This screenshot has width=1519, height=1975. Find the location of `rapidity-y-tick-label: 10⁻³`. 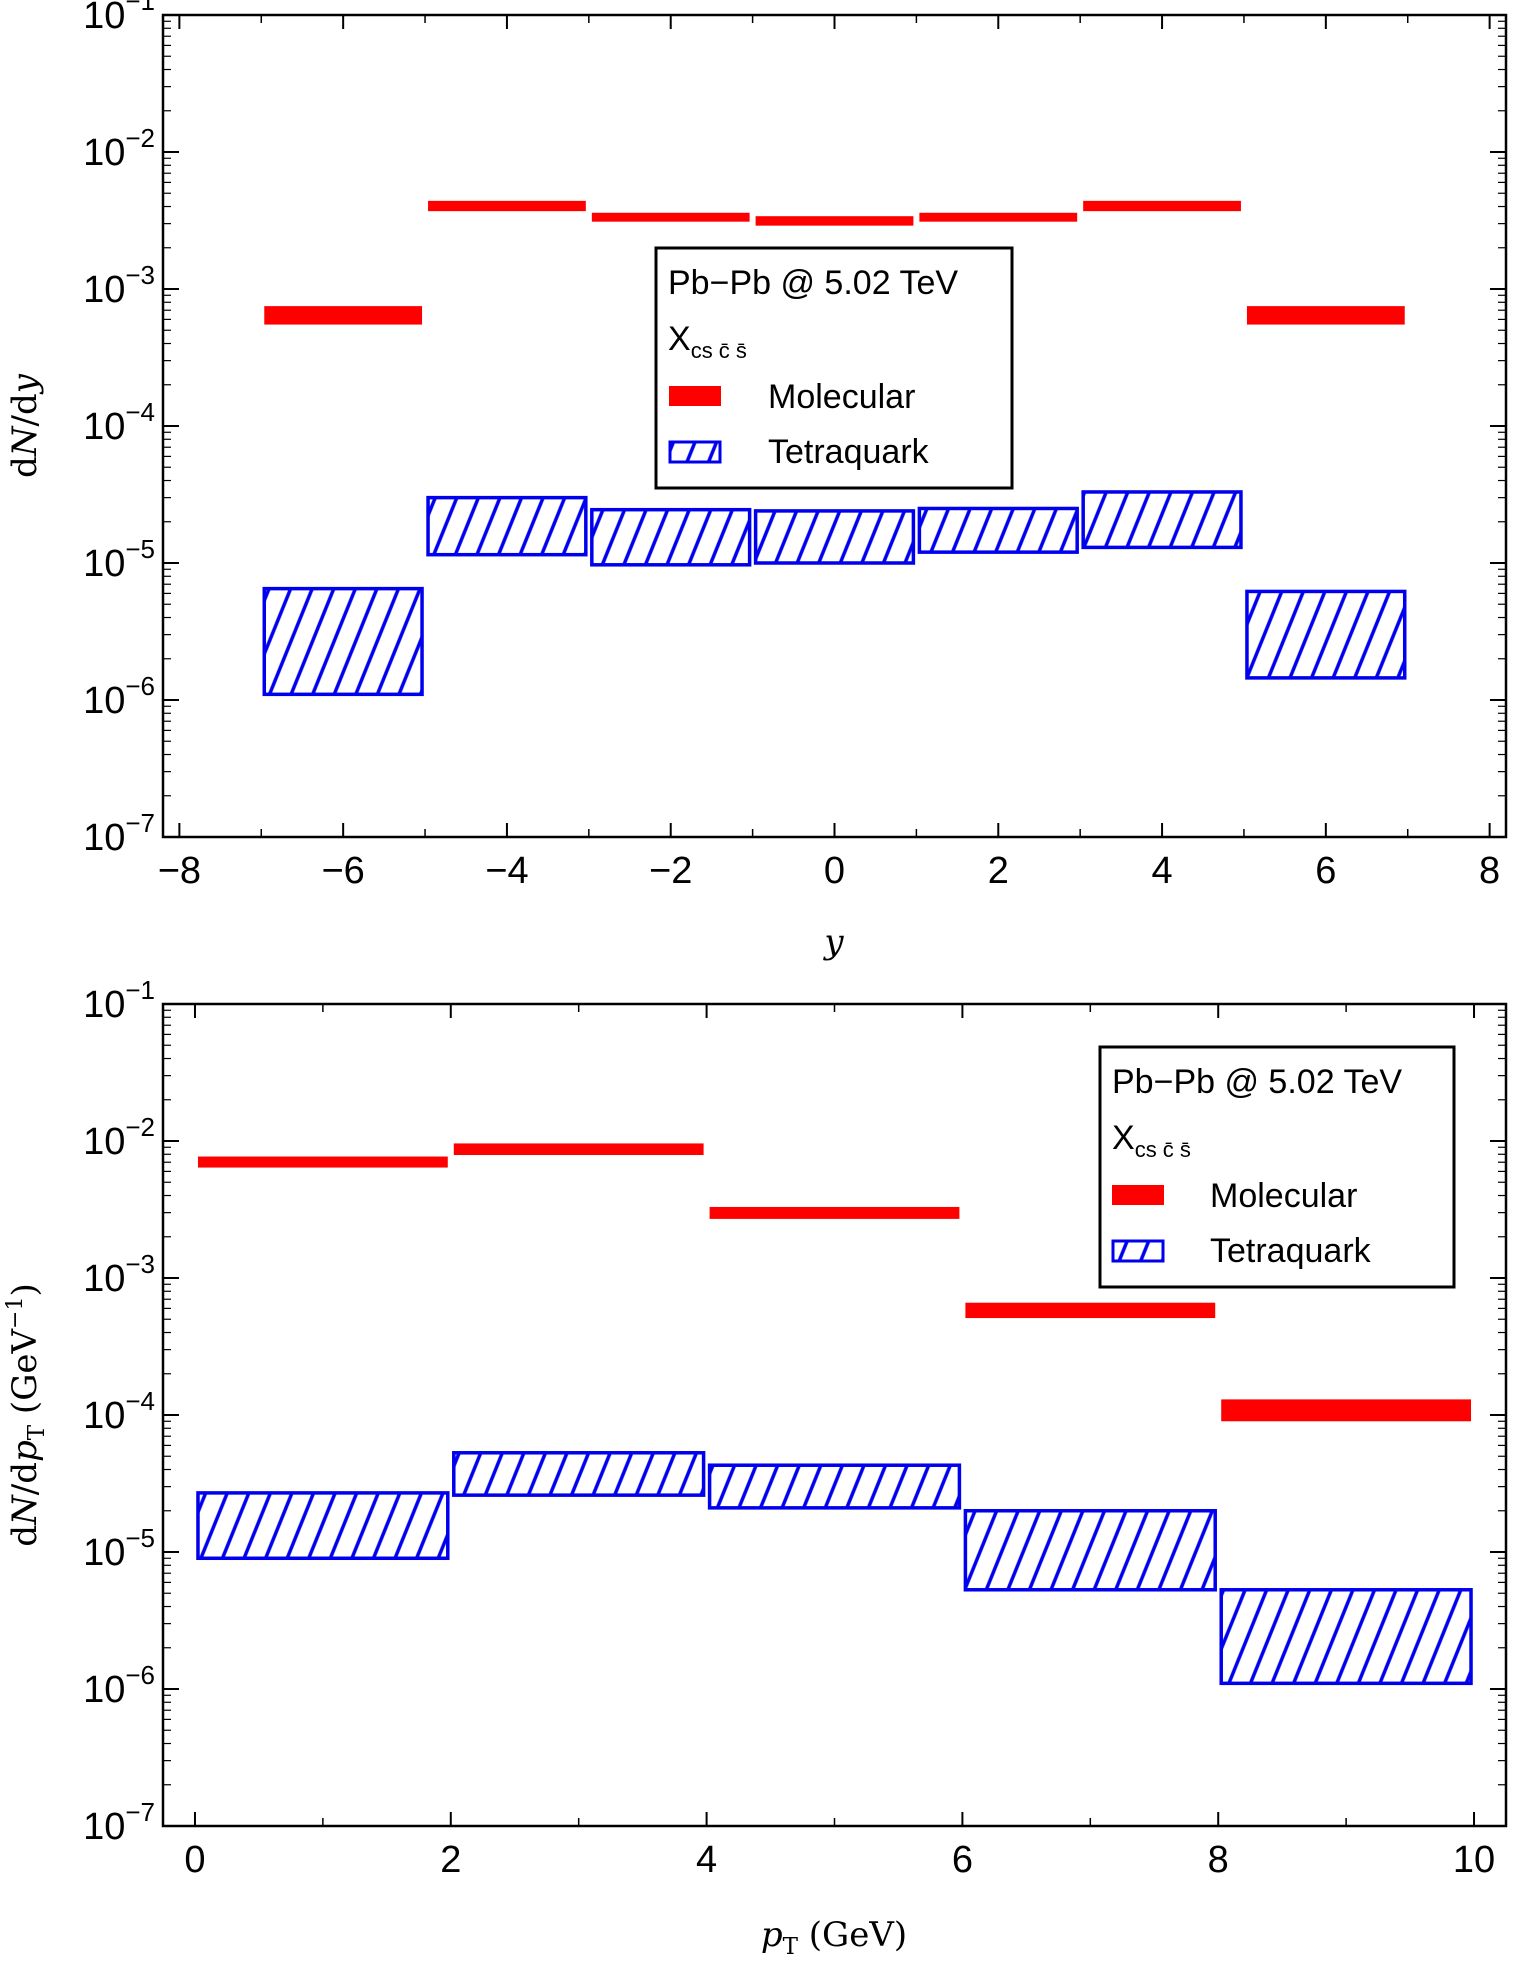

rapidity-y-tick-label: 10⁻³ is located at coordinates (119, 285).